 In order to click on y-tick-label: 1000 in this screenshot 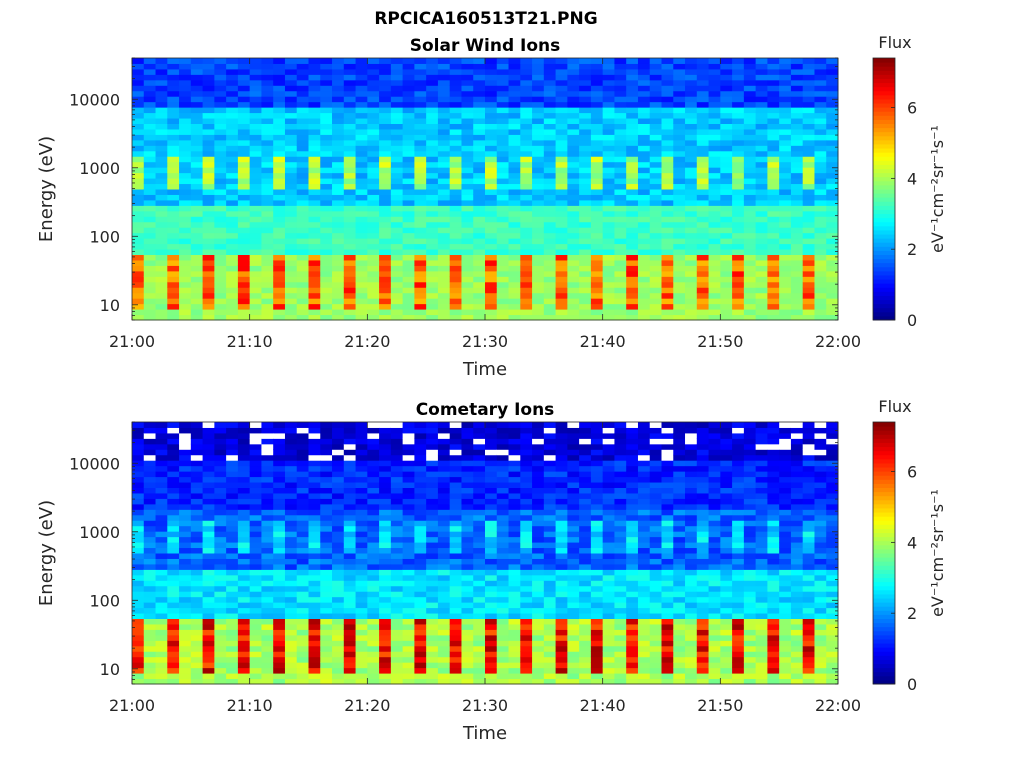, I will do `click(99, 168)`.